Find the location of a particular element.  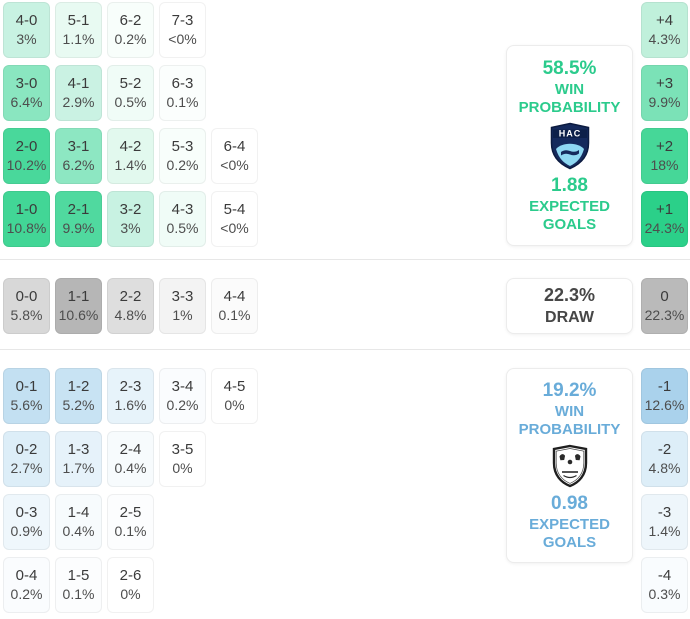

cell-goal-diff: +4 is located at coordinates (664, 20).